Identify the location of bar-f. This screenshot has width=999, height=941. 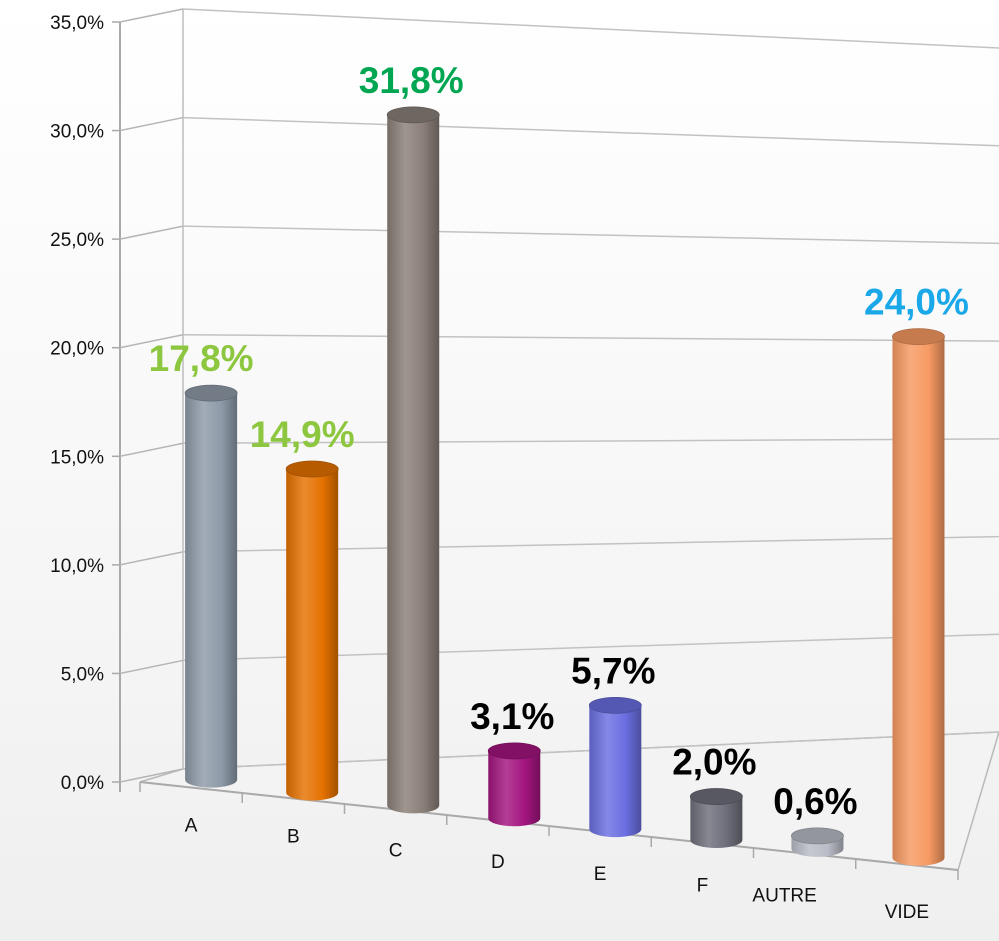
(716, 818).